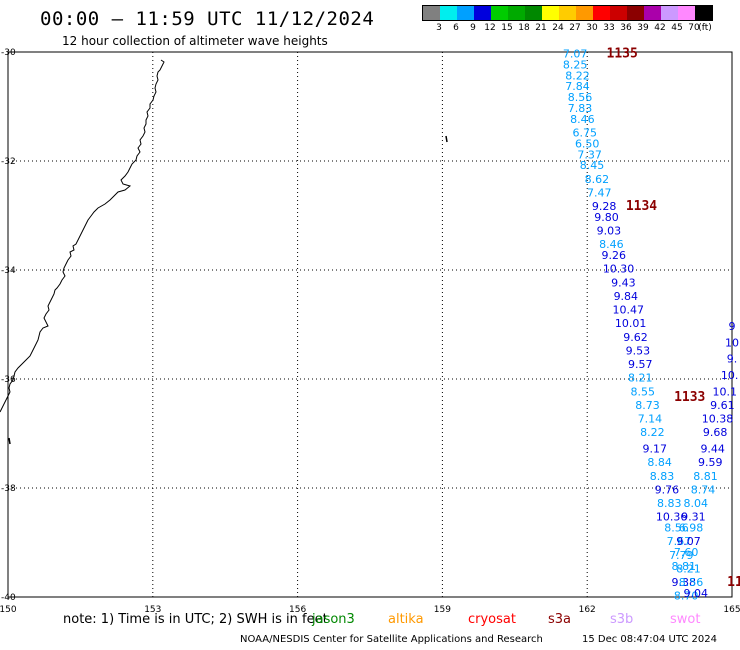 The width and height of the screenshot is (740, 650). What do you see at coordinates (589, 154) in the screenshot?
I see `wave-height-label: 7.37` at bounding box center [589, 154].